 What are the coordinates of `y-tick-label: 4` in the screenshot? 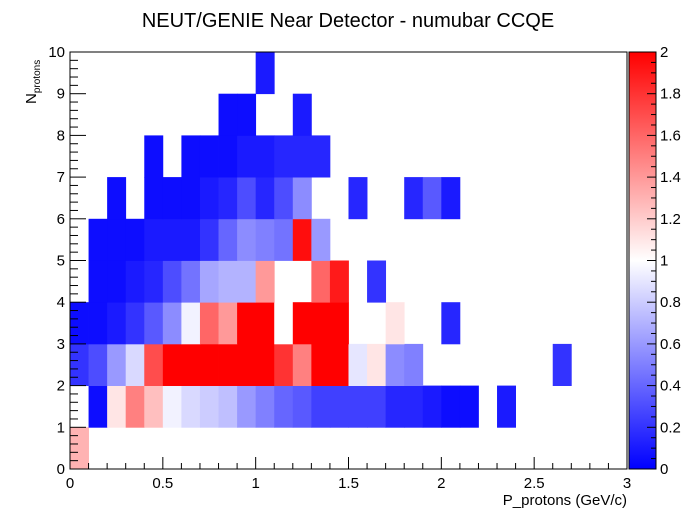 It's located at (61, 302).